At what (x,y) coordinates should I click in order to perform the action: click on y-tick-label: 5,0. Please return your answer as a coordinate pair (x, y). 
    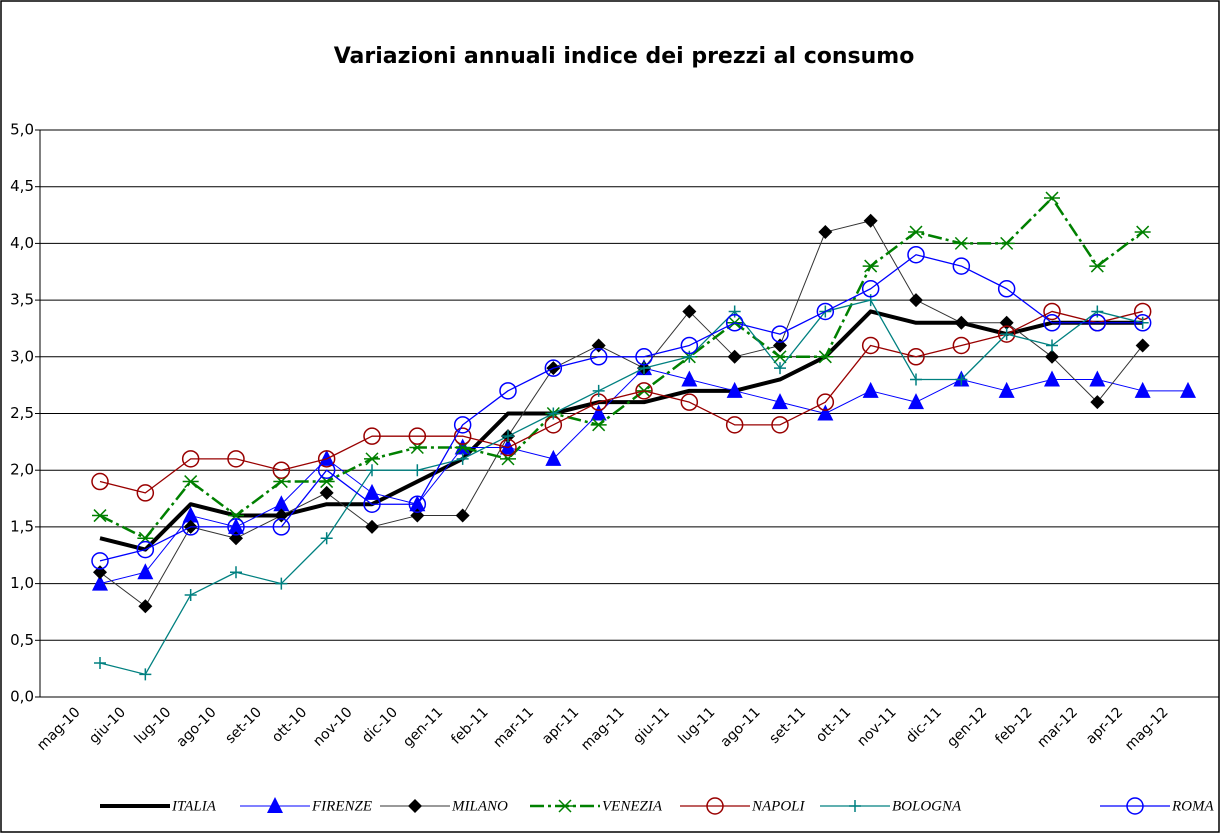
    Looking at the image, I should click on (22, 130).